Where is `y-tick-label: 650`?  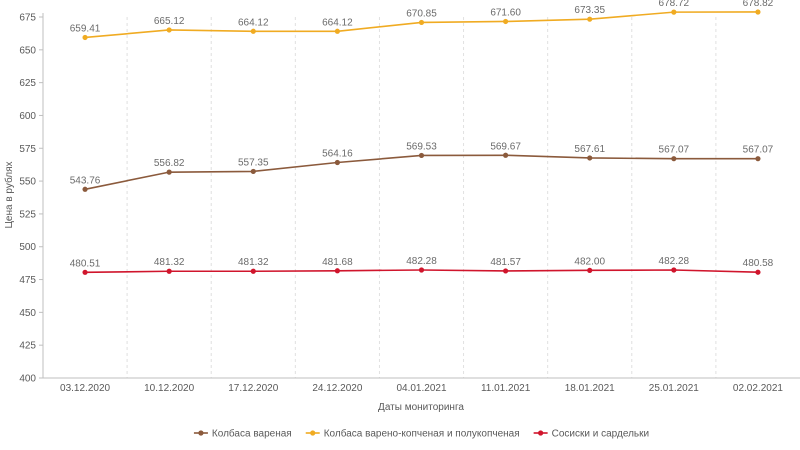
y-tick-label: 650 is located at coordinates (27, 50).